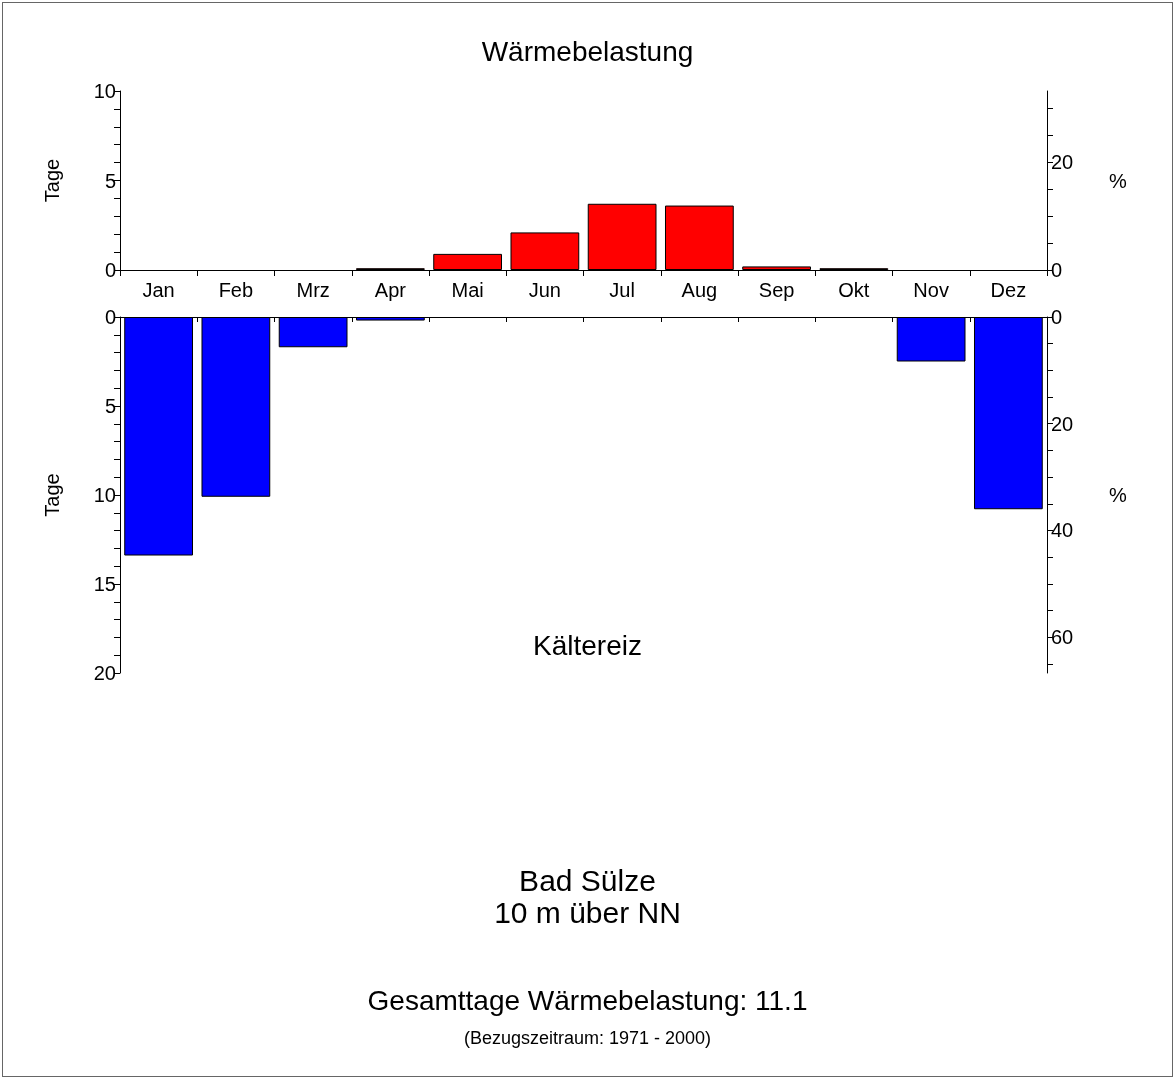 Image resolution: width=1175 pixels, height=1079 pixels. Describe the element at coordinates (854, 290) in the screenshot. I see `x-tick-label: Okt` at that location.